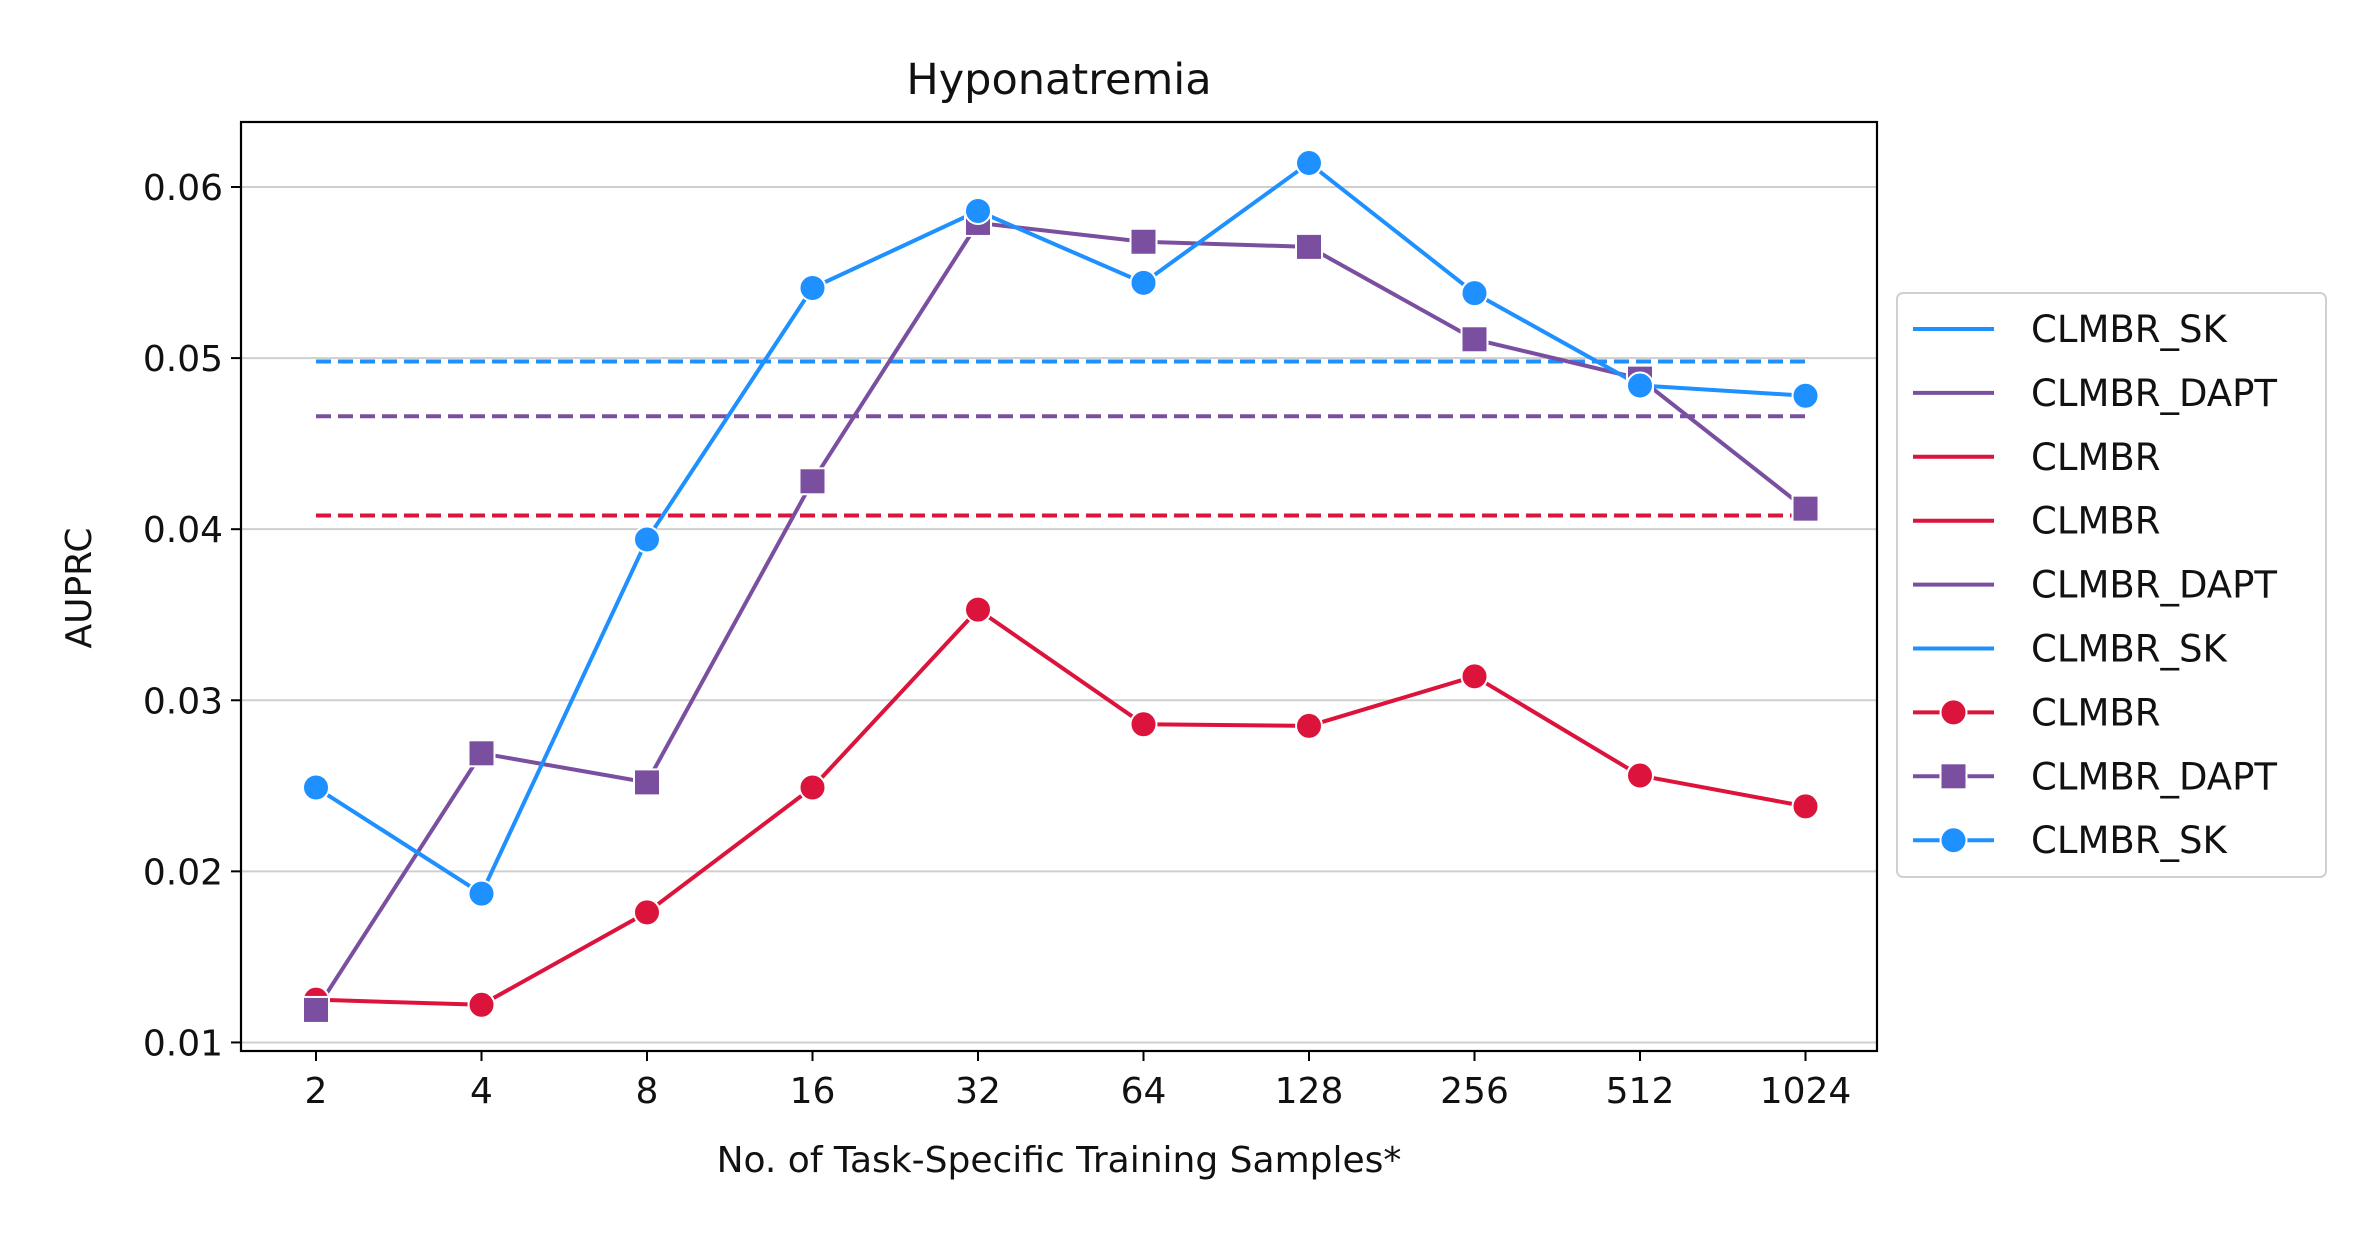 The height and width of the screenshot is (1236, 2376). I want to click on x-tick-label: 256, so click(1474, 1091).